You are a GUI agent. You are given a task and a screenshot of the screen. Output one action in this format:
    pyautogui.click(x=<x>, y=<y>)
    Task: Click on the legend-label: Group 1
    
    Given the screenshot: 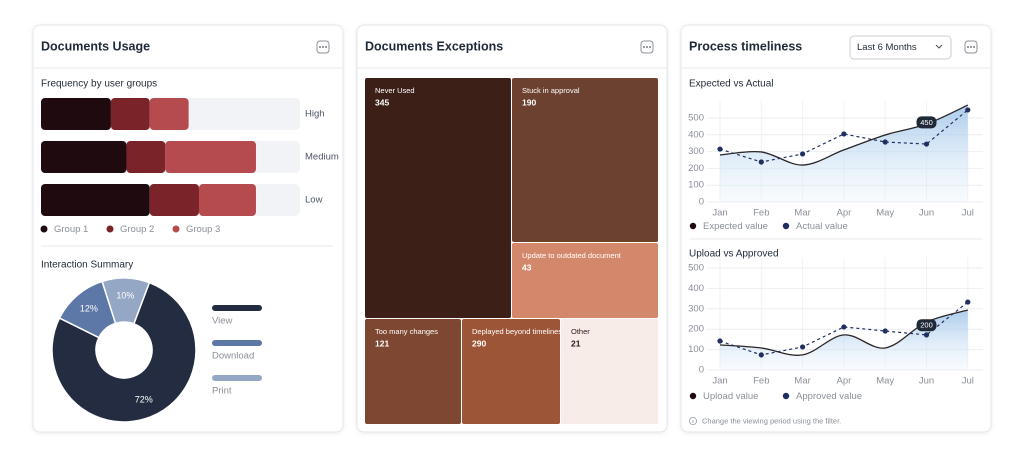 What is the action you would take?
    pyautogui.click(x=71, y=229)
    